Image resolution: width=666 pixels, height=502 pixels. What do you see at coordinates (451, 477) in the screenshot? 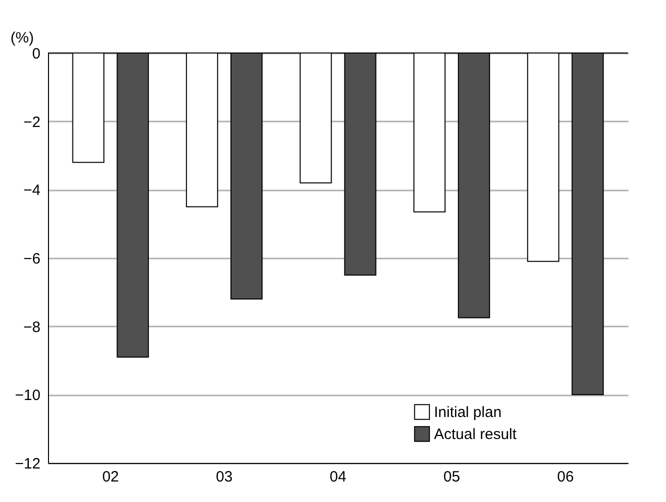
I see `x-tick-label: 05` at bounding box center [451, 477].